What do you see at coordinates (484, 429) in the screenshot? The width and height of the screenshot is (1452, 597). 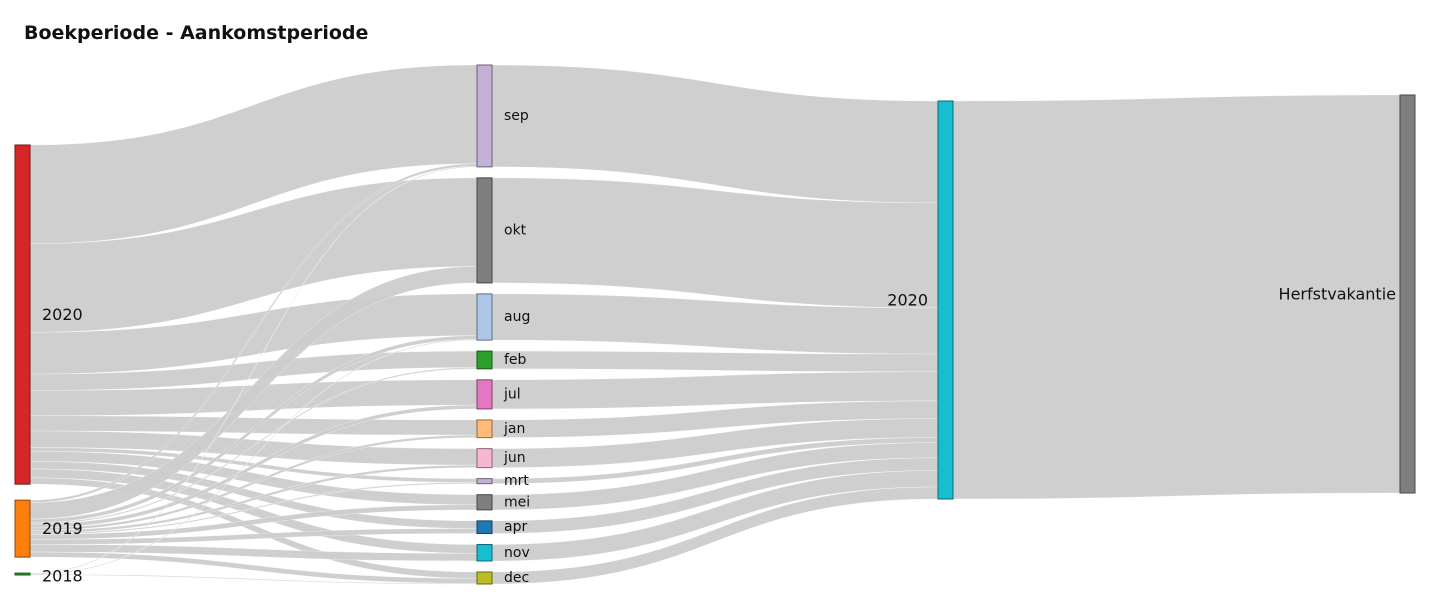 I see `node-jan-col1` at bounding box center [484, 429].